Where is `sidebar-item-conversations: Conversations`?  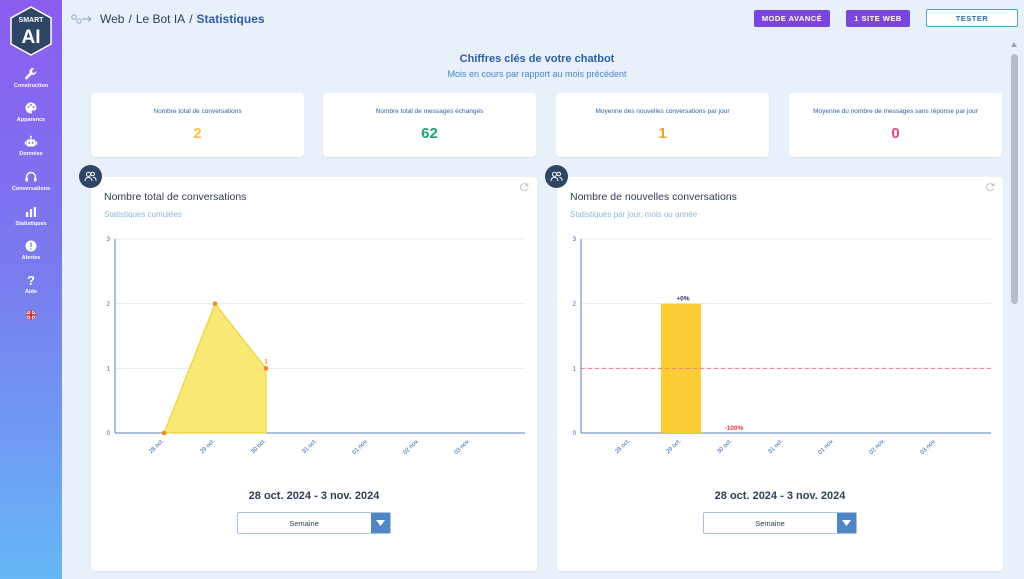
sidebar-item-conversations: Conversations is located at coordinates (31, 181).